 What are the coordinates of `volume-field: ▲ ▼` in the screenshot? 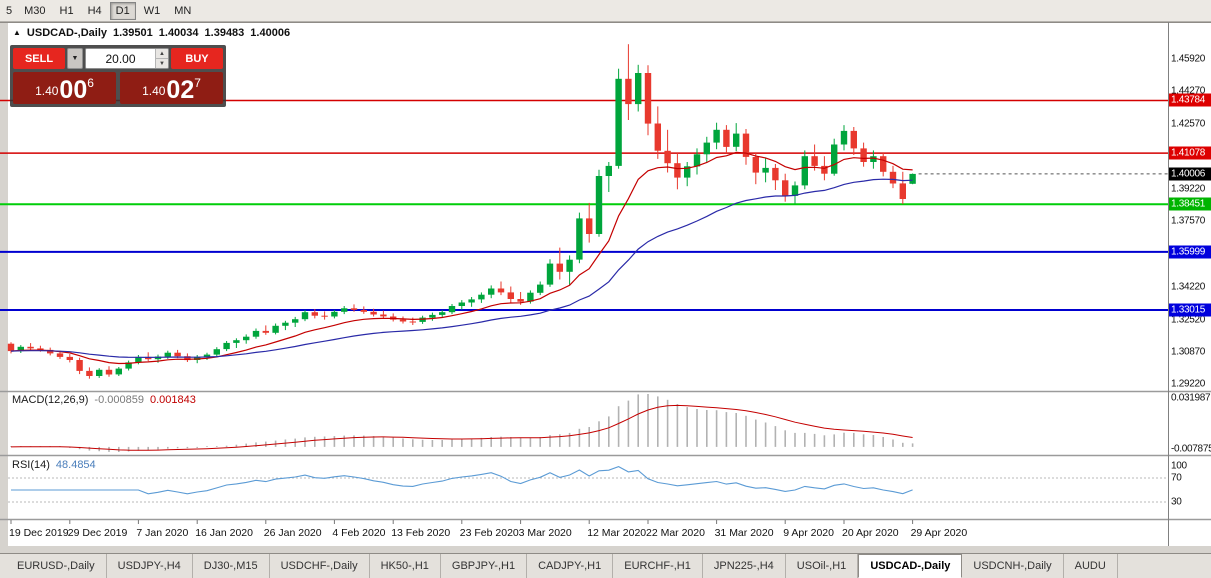 It's located at (127, 58).